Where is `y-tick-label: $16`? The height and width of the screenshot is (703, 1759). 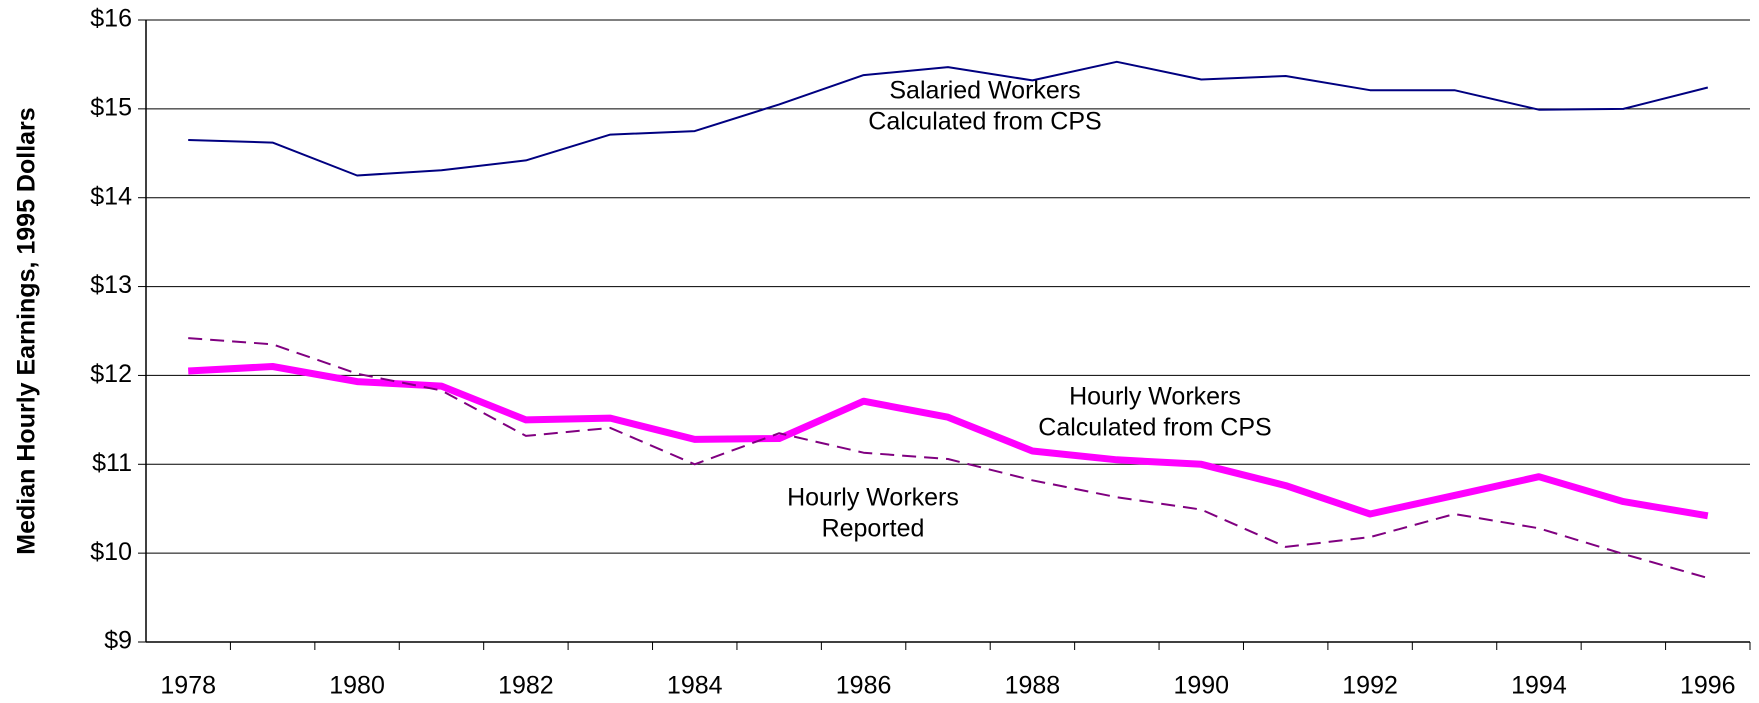 y-tick-label: $16 is located at coordinates (111, 19).